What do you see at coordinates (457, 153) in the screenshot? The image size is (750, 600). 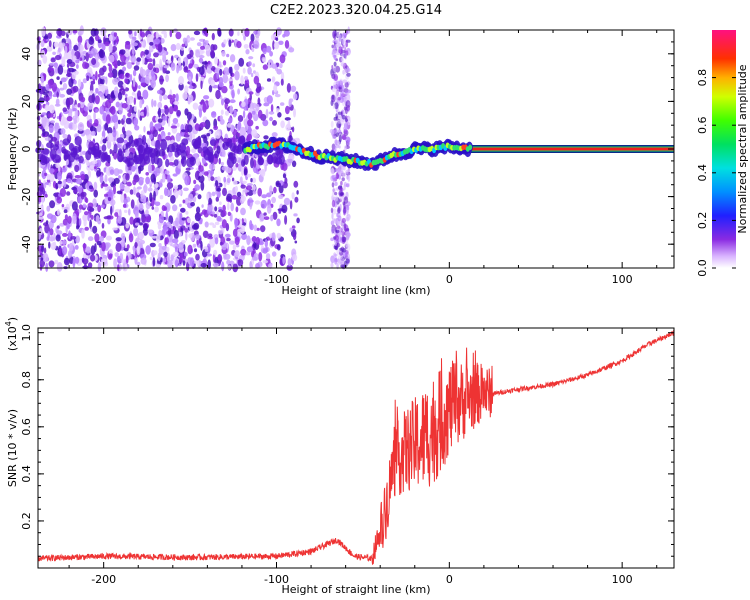 I see `frequency-trace` at bounding box center [457, 153].